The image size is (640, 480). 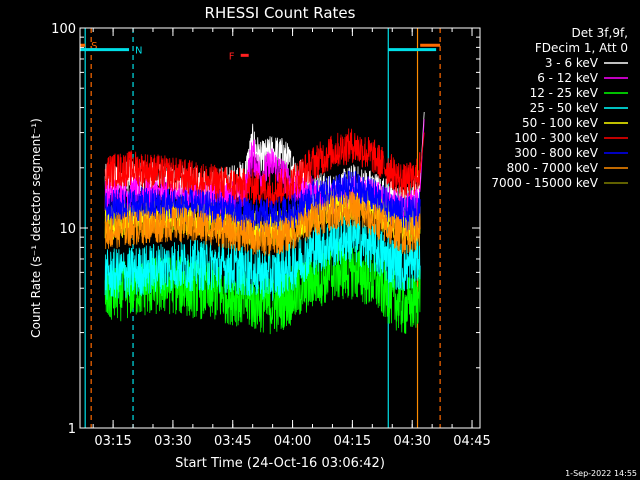 I want to click on legend-entry-3: 25 - 50 keV, so click(x=564, y=108).